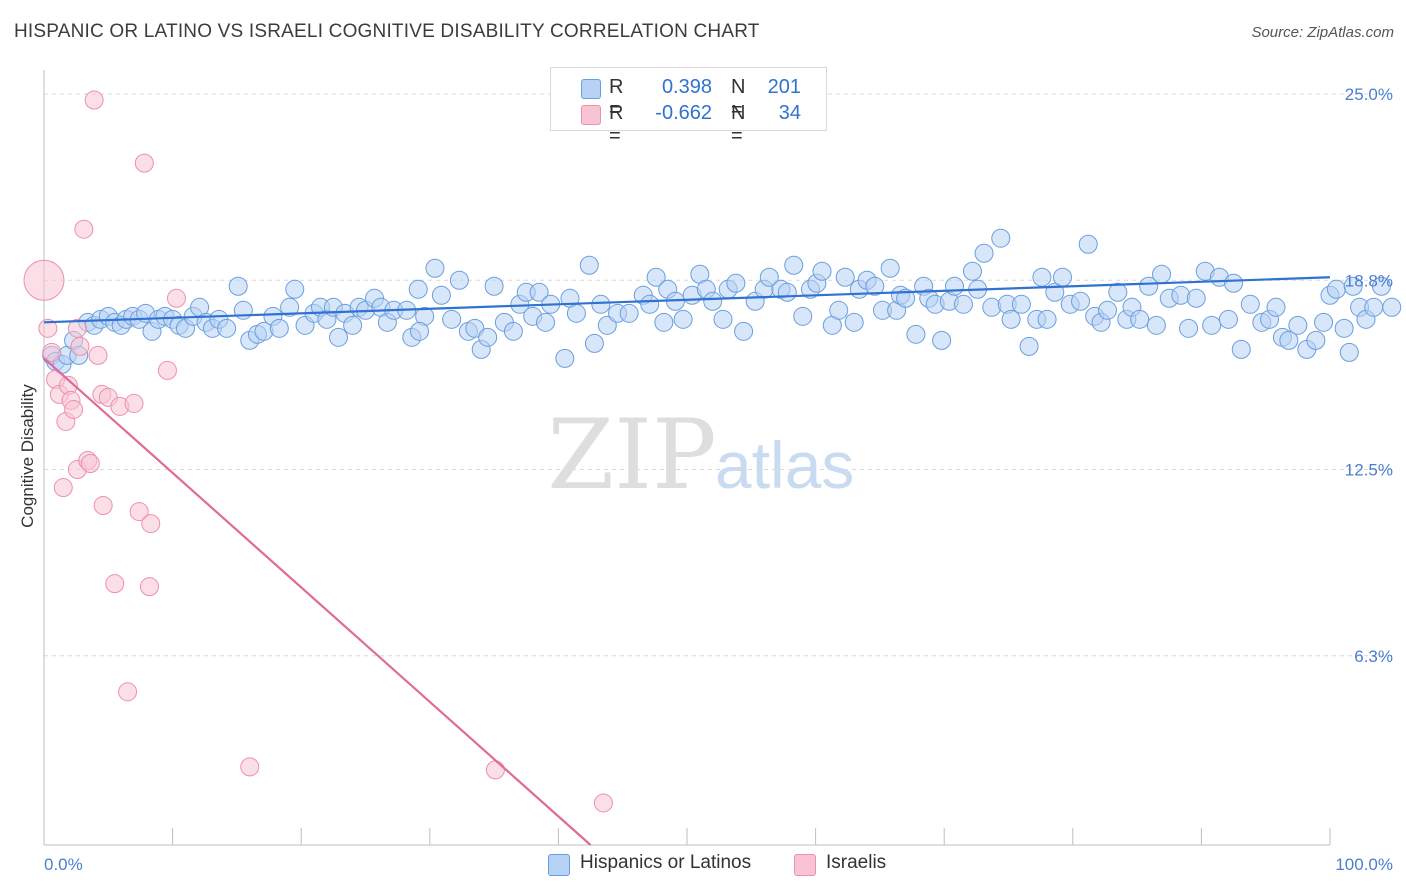 Image resolution: width=1406 pixels, height=892 pixels. Describe the element at coordinates (591, 115) in the screenshot. I see `stats-swatch-pink` at that location.